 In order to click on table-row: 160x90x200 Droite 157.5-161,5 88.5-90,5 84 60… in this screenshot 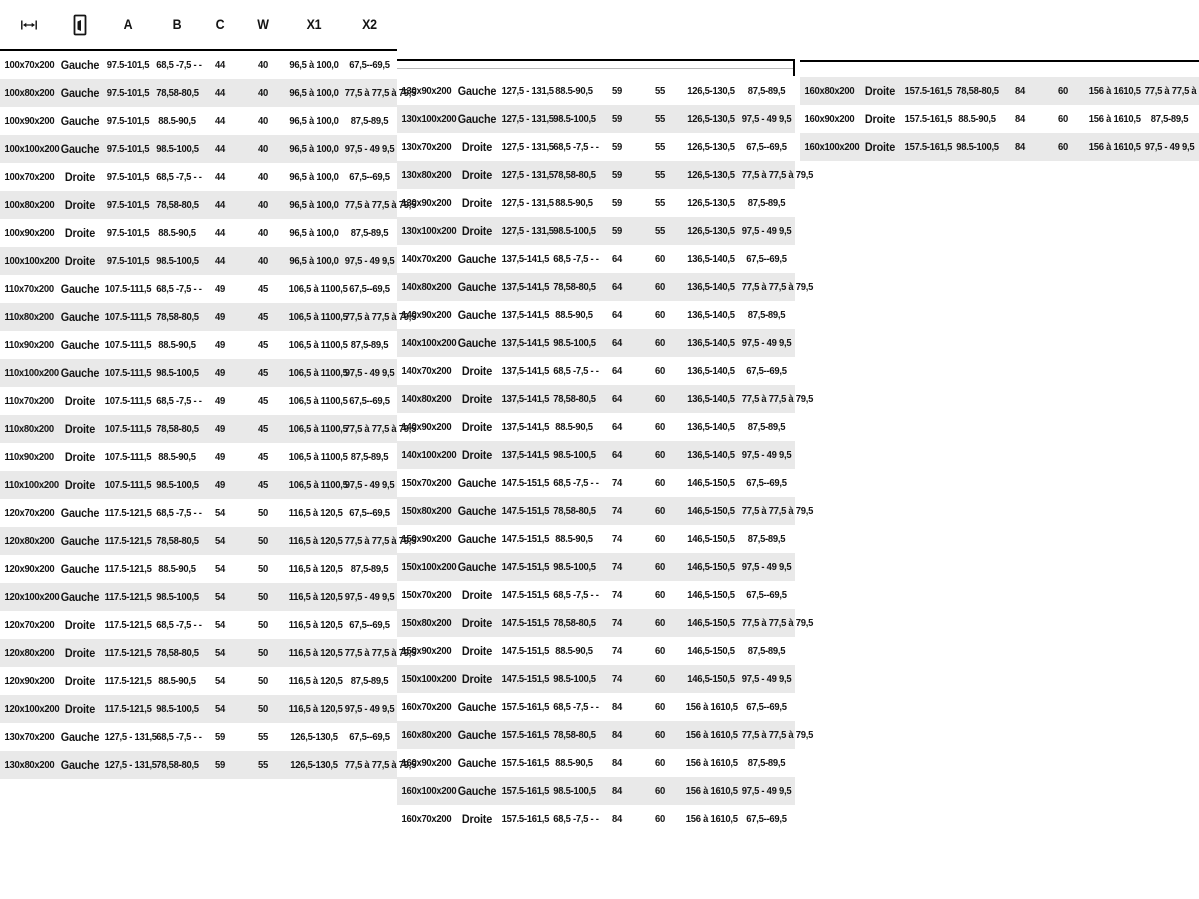, I will do `click(999, 119)`.